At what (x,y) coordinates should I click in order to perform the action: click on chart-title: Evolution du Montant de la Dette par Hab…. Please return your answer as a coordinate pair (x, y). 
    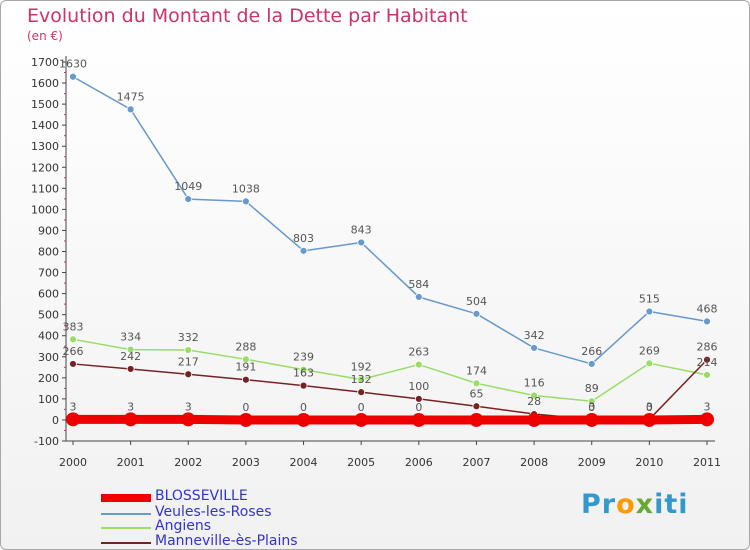
    Looking at the image, I should click on (247, 16).